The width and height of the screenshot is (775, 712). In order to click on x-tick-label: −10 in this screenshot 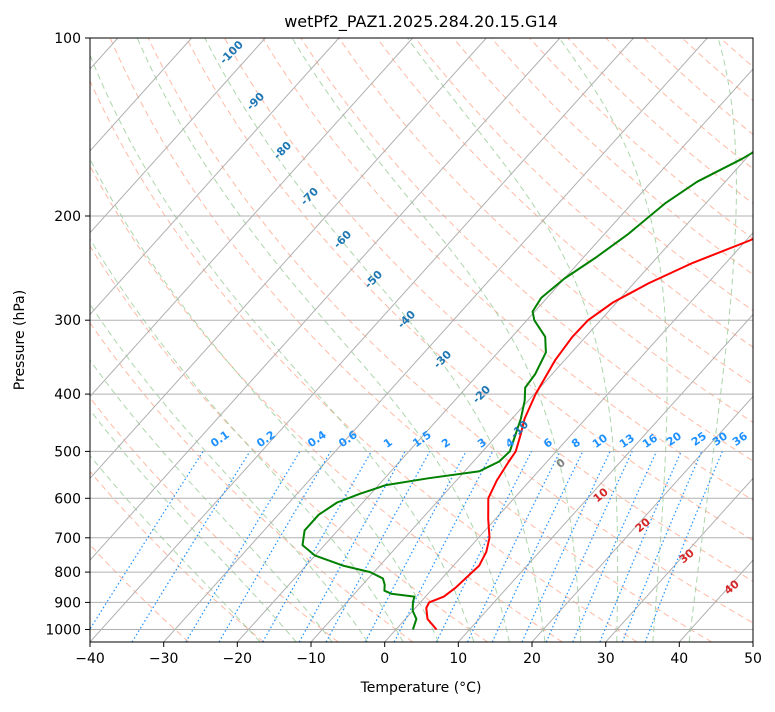, I will do `click(311, 659)`.